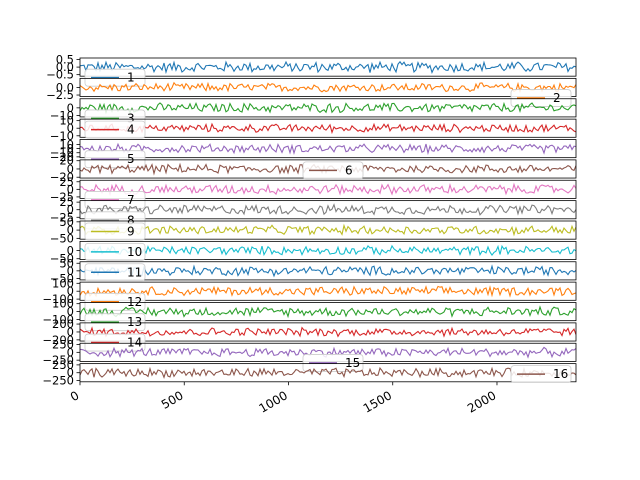  I want to click on legend-label-7: 7, so click(131, 200).